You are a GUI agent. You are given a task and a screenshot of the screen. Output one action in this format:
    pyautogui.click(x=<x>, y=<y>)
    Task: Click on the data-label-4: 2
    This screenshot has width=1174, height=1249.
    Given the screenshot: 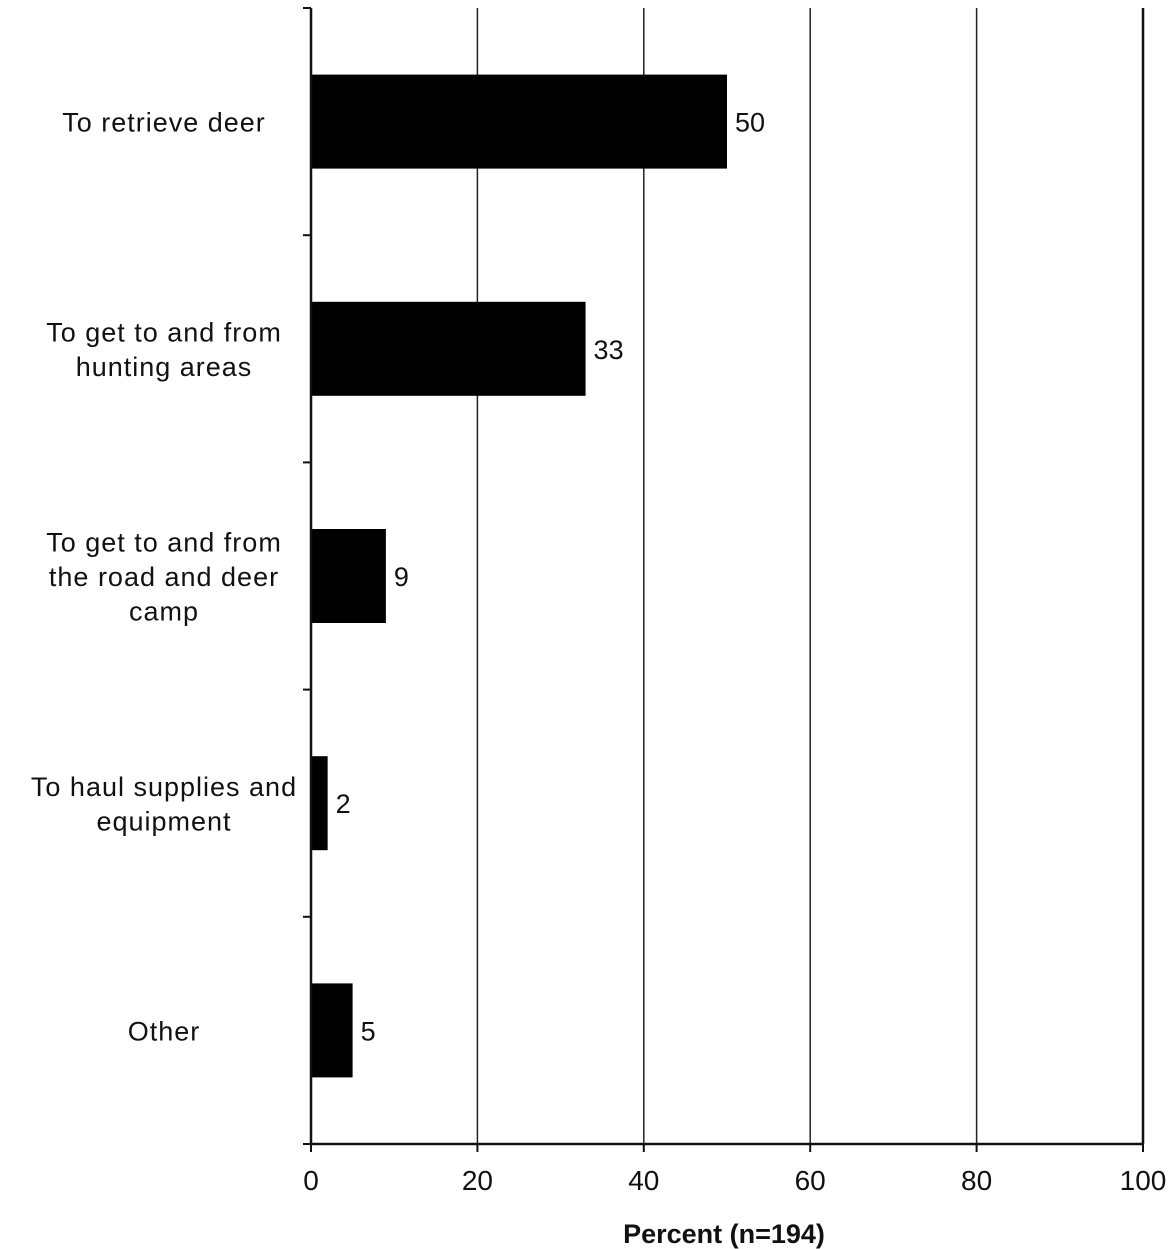 What is the action you would take?
    pyautogui.click(x=343, y=804)
    